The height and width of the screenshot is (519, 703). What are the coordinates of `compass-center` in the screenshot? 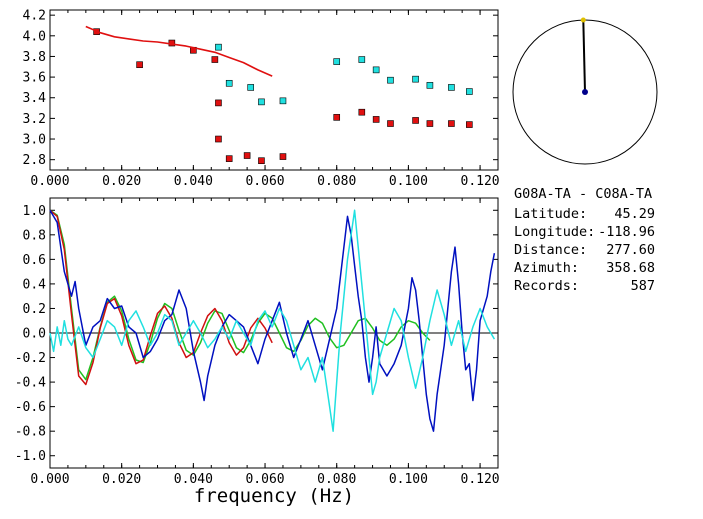 It's located at (585, 92).